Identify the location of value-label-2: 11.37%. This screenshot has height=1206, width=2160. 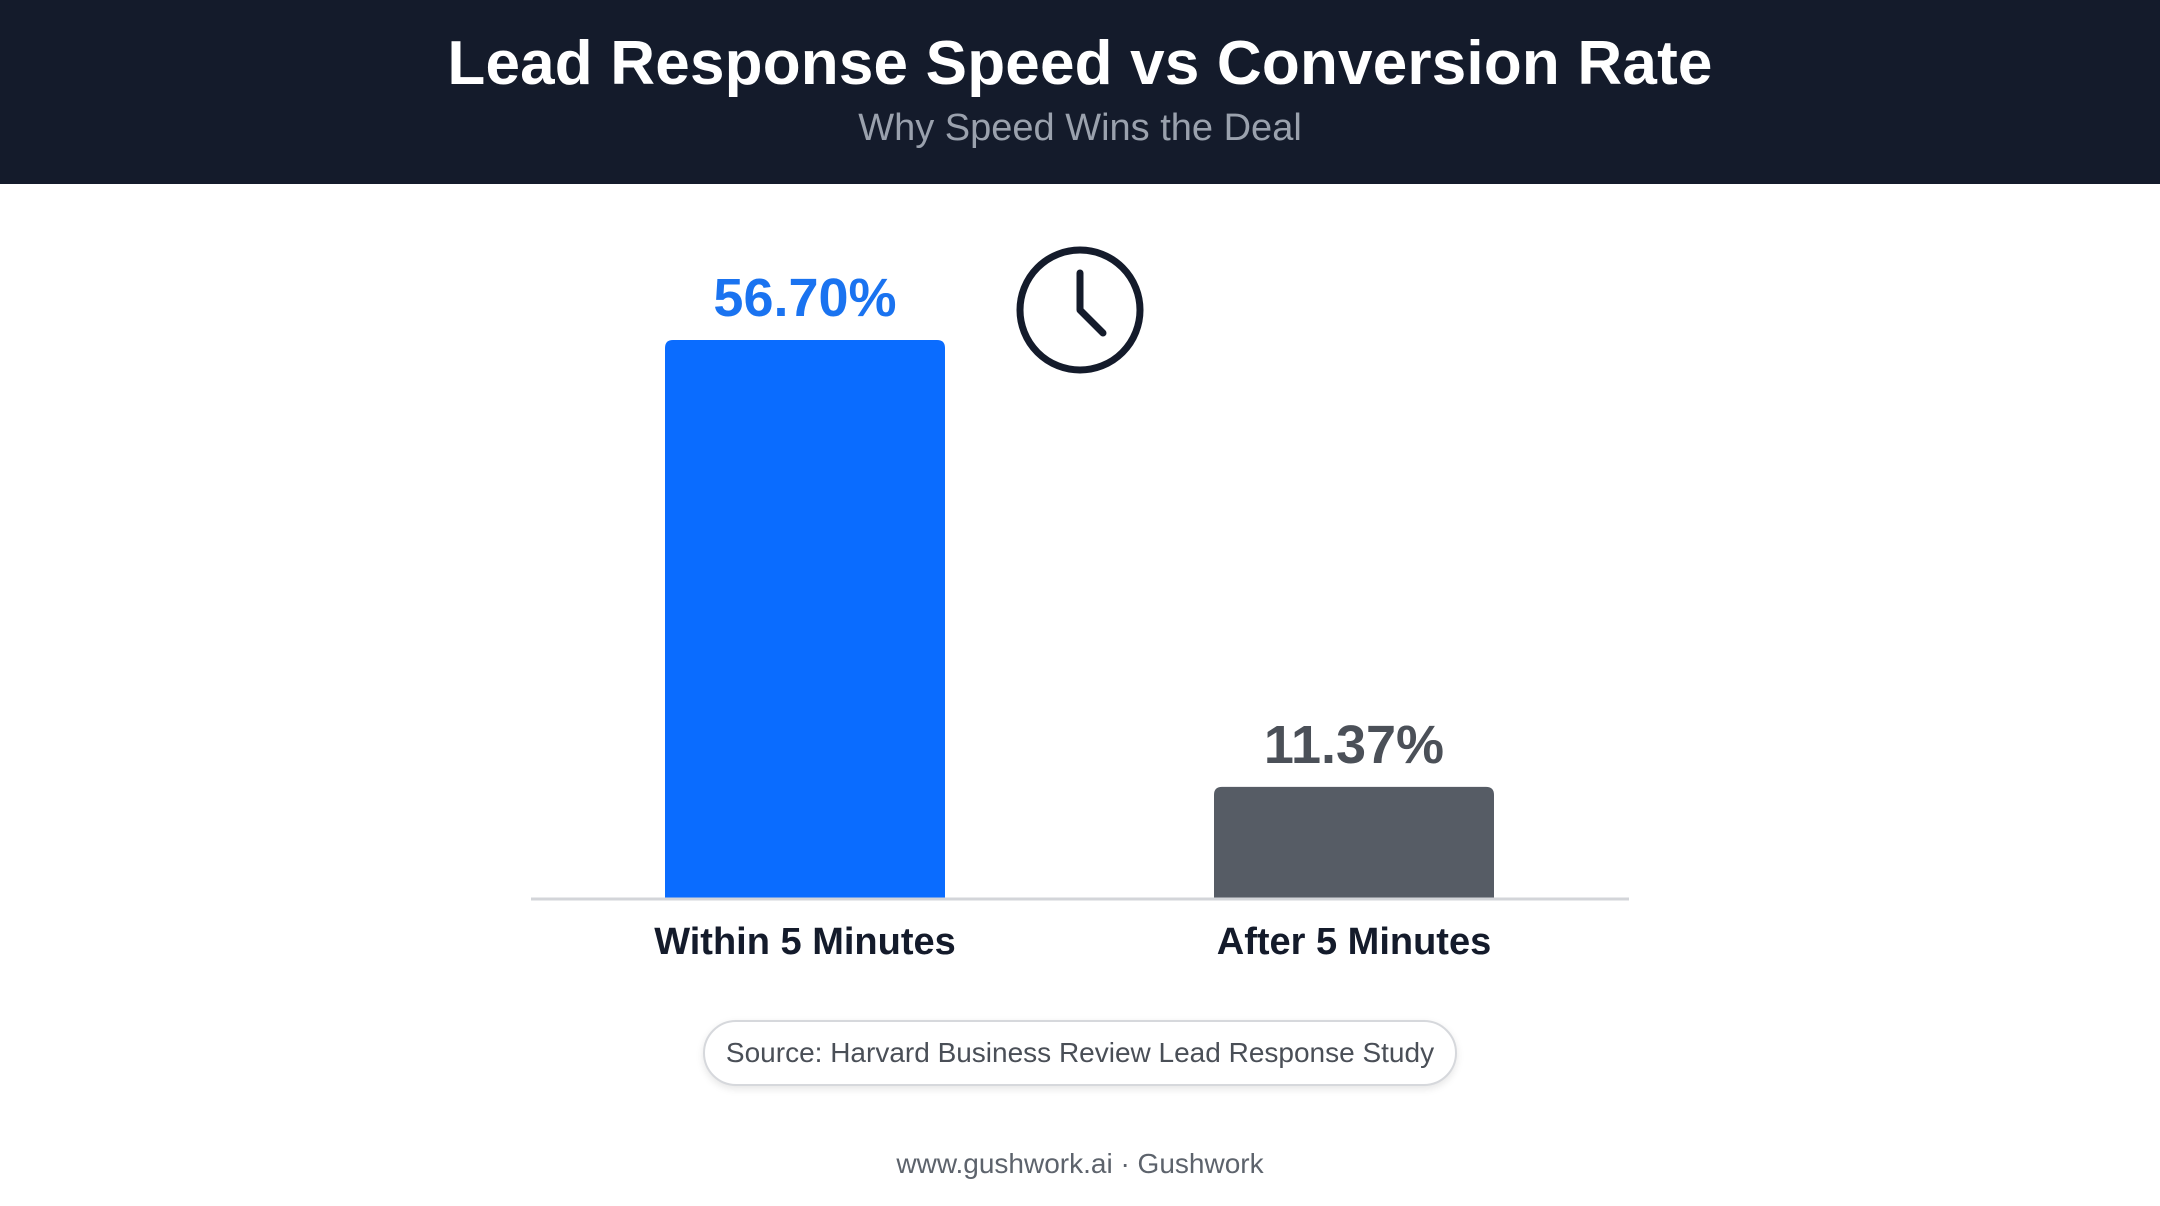
(1354, 745).